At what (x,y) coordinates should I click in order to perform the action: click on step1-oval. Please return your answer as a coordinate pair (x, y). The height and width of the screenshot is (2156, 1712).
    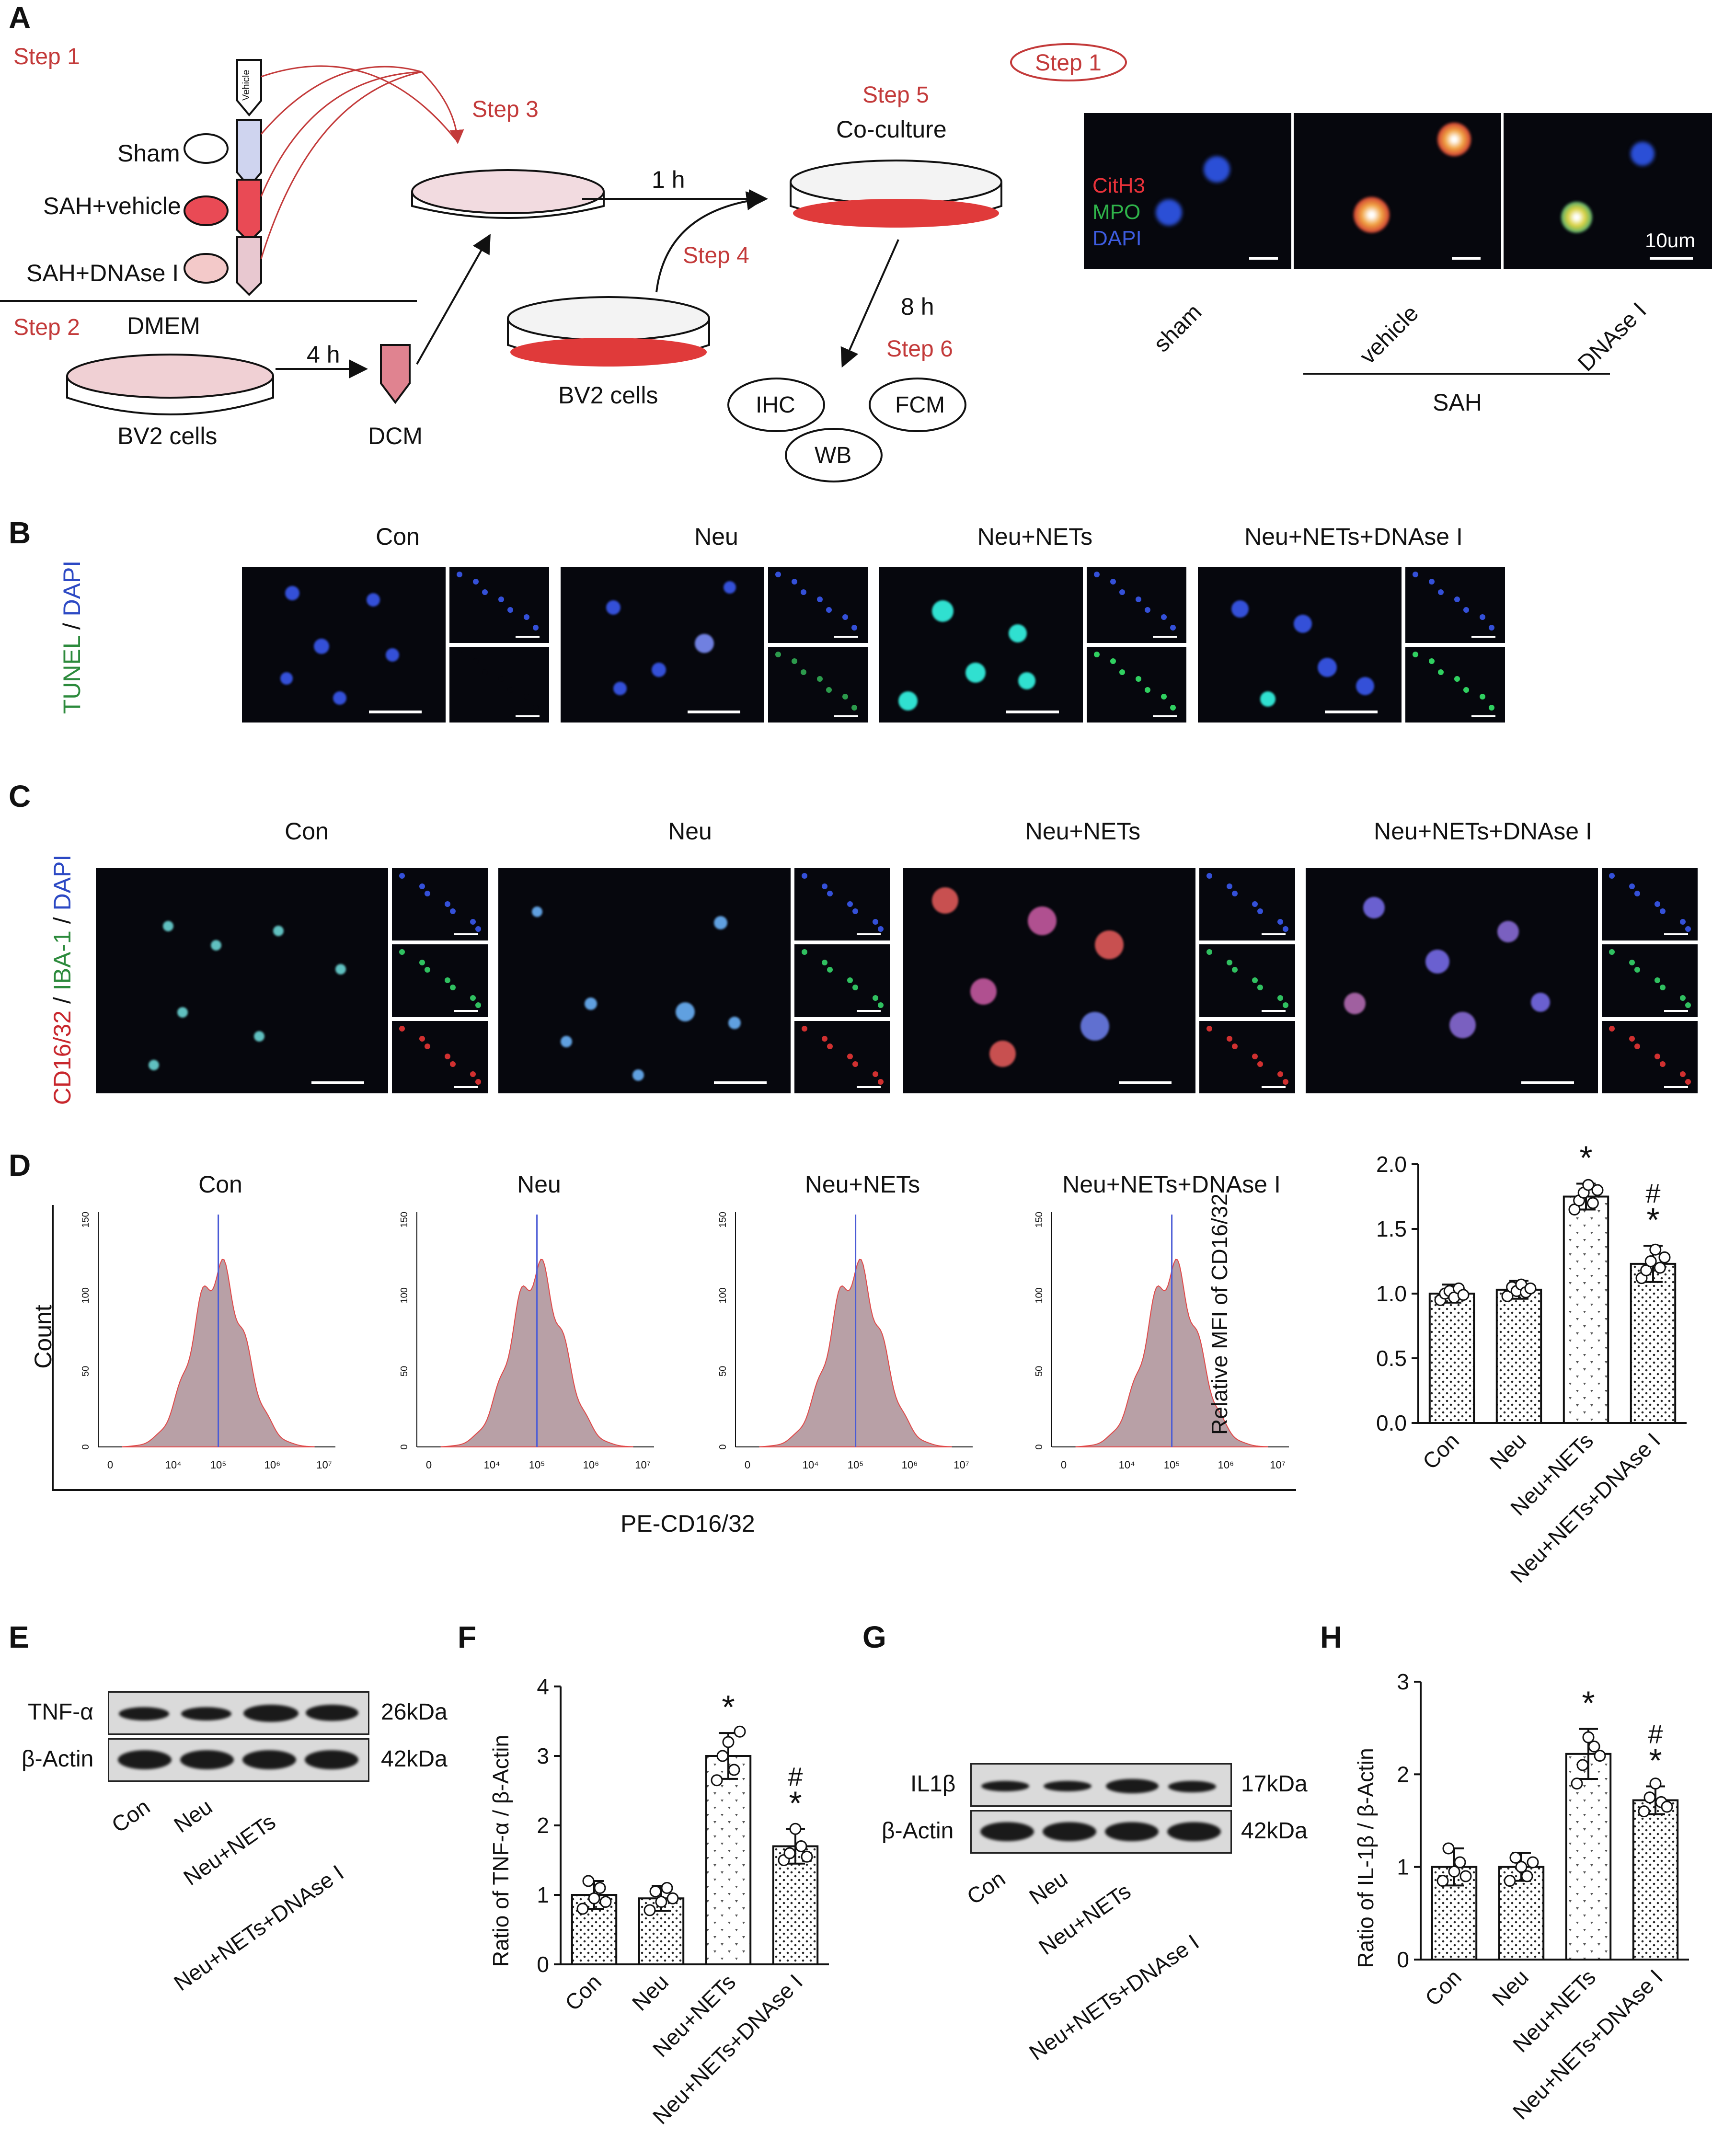
    Looking at the image, I should click on (1068, 62).